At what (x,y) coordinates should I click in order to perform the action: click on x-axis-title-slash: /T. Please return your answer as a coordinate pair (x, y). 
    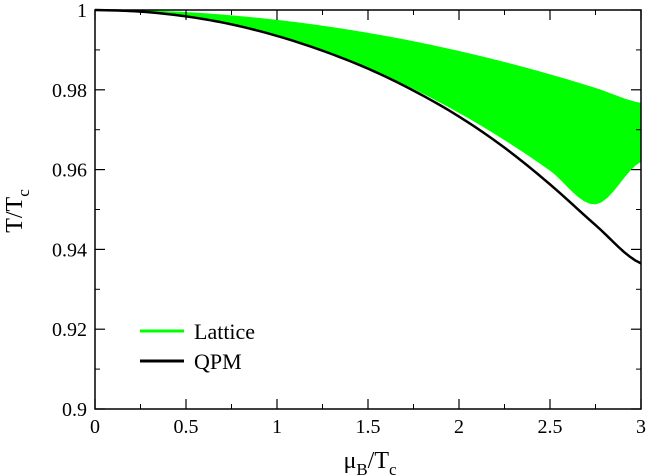
    Looking at the image, I should click on (379, 461).